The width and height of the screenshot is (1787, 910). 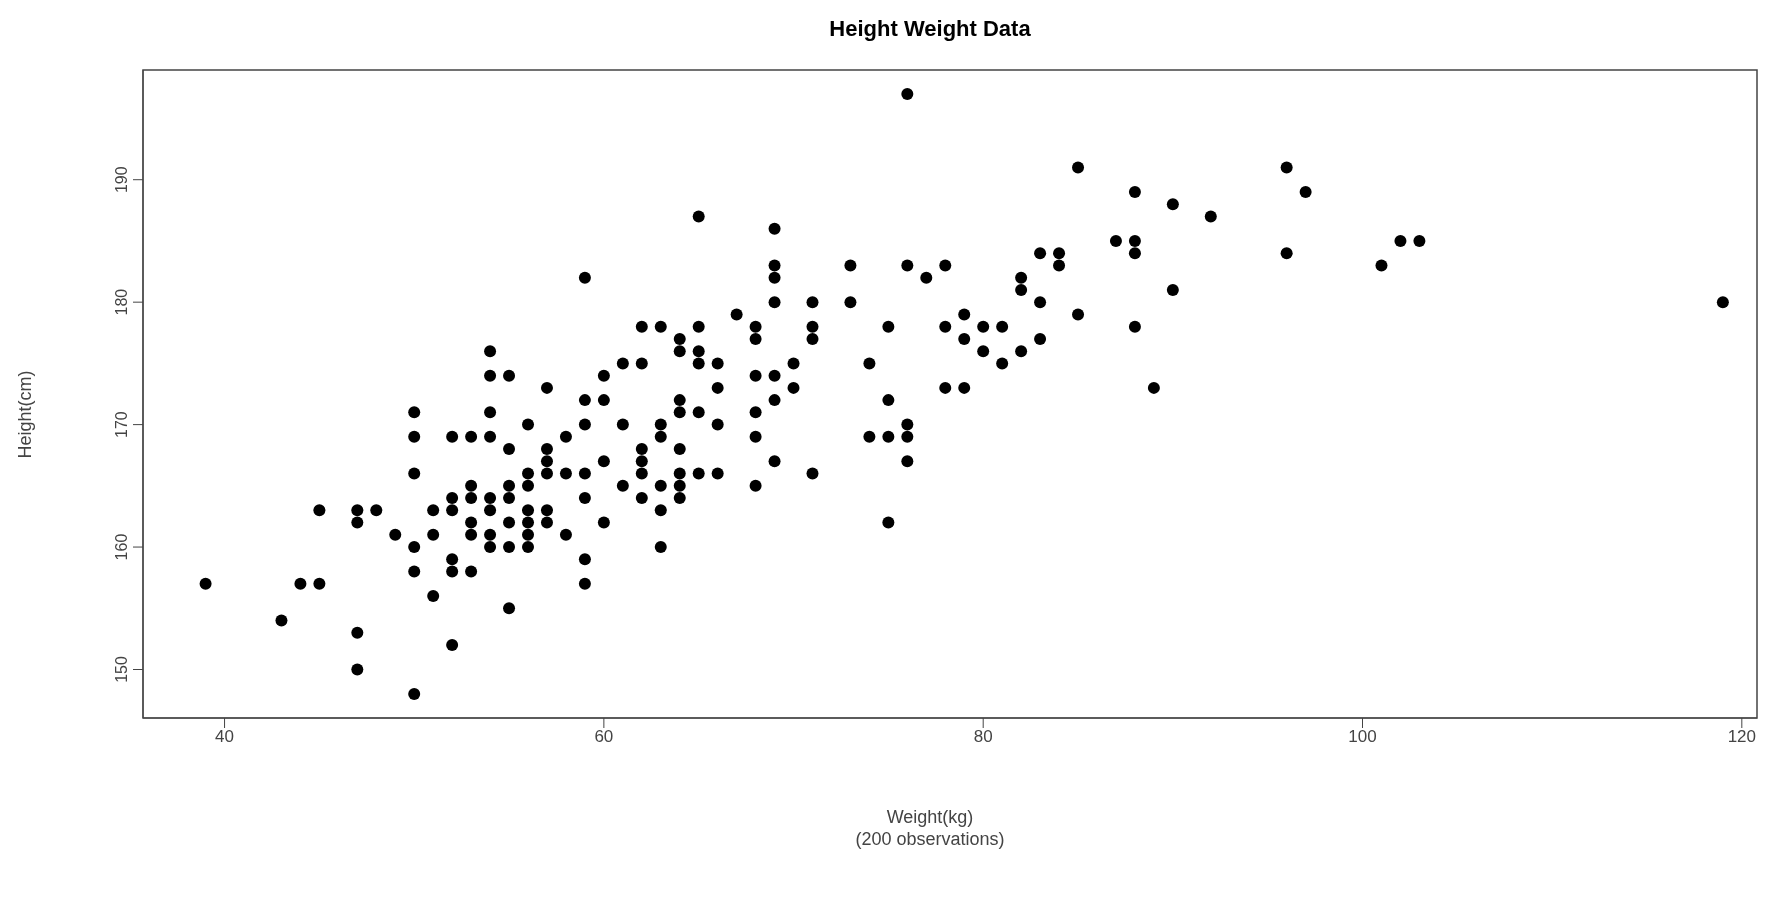 I want to click on x-tick-label: 120, so click(x=1742, y=737).